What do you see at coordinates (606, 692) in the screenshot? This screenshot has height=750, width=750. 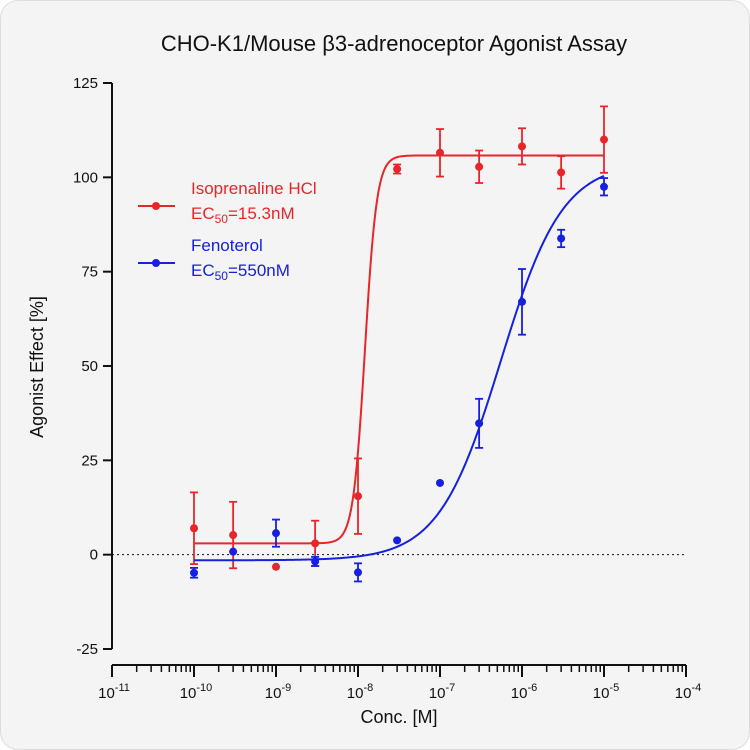 I see `x-tick-label-6: 10⁻⁵` at bounding box center [606, 692].